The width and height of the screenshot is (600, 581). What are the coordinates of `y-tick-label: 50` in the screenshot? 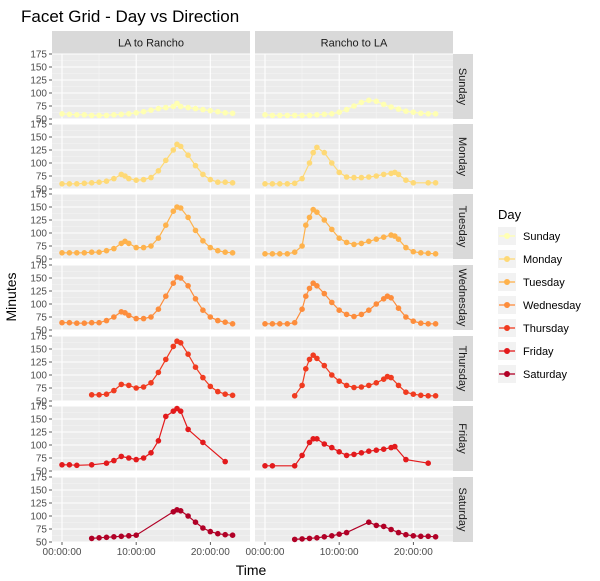 It's located at (42, 331).